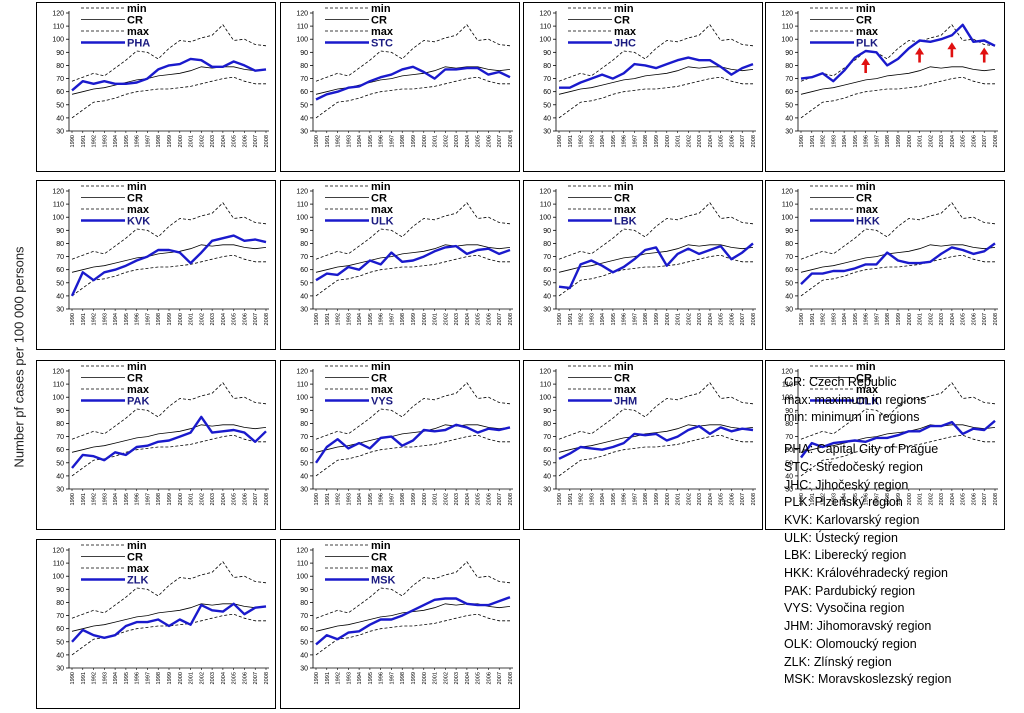  Describe the element at coordinates (382, 222) in the screenshot. I see `legend-label: ULK` at that location.